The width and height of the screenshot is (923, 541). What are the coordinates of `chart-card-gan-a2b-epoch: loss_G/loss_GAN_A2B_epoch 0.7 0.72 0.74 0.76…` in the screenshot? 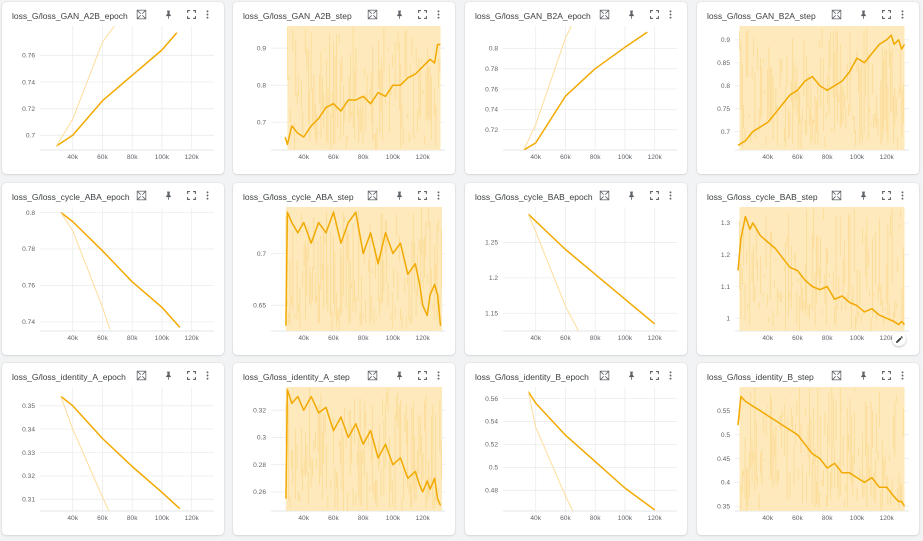 It's located at (113, 88).